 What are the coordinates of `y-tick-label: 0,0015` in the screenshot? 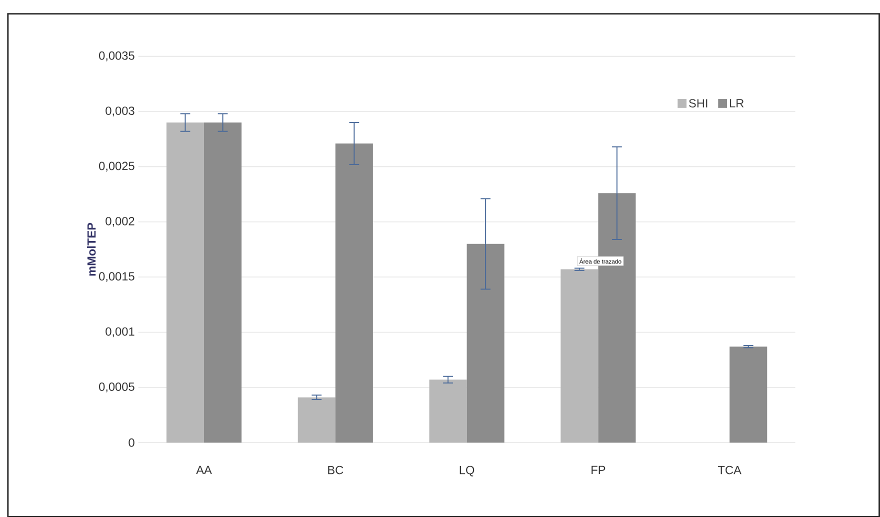 It's located at (116, 277).